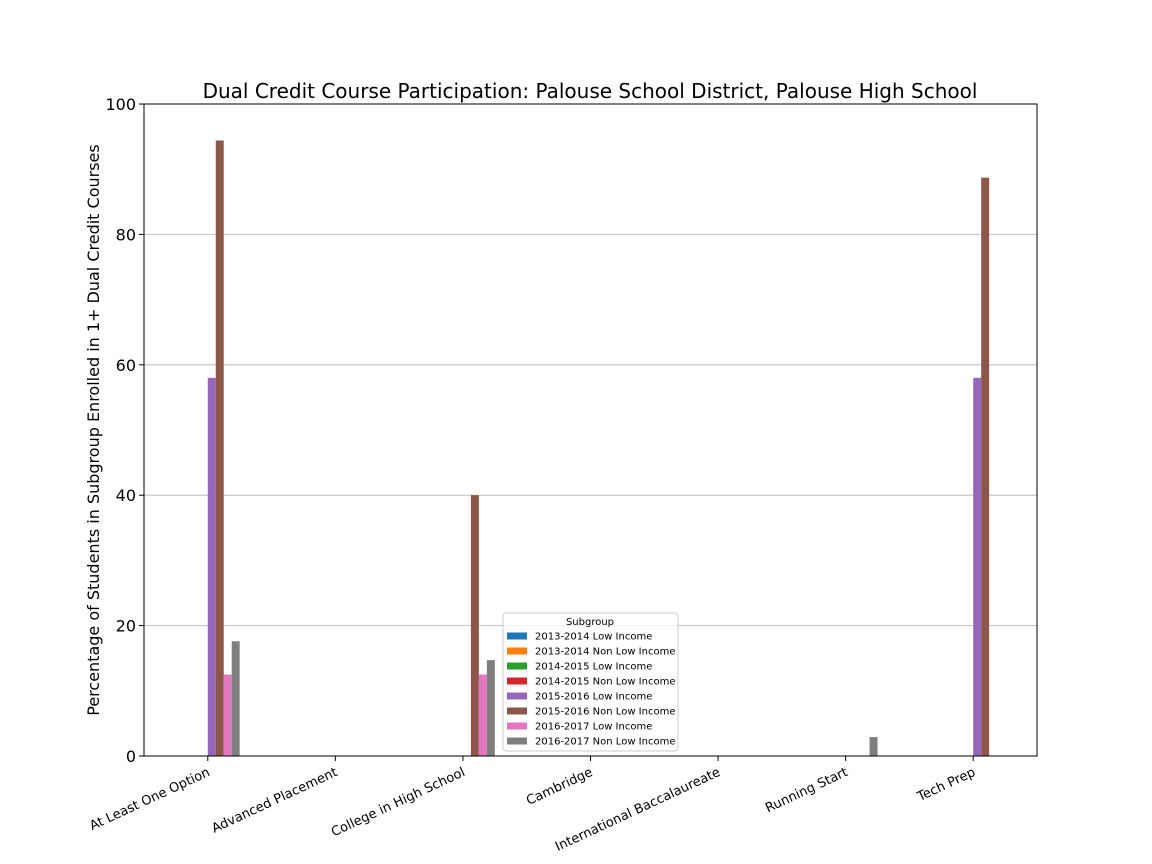 Image resolution: width=1152 pixels, height=864 pixels. I want to click on legend-label: 2013-2014 Low Income, so click(593, 637).